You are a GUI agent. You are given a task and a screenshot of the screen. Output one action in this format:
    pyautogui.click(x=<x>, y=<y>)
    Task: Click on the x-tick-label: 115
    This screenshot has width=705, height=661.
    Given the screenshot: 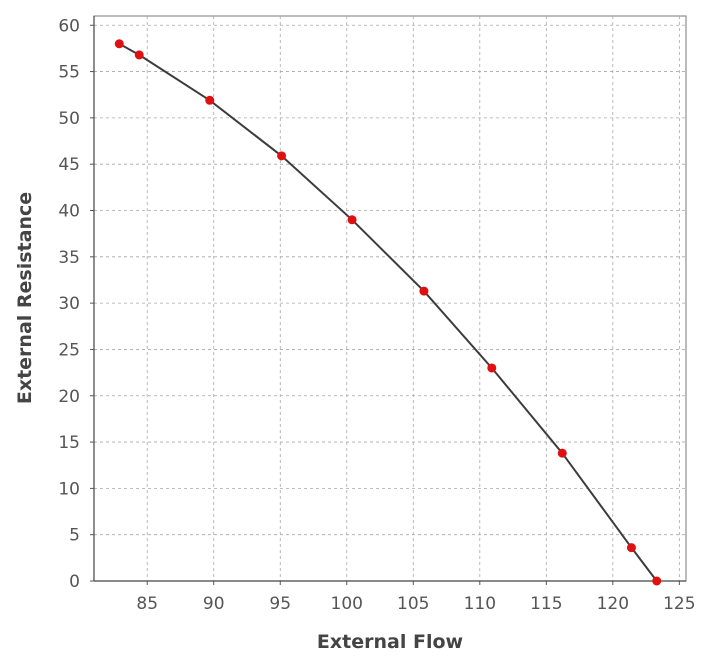 What is the action you would take?
    pyautogui.click(x=546, y=604)
    